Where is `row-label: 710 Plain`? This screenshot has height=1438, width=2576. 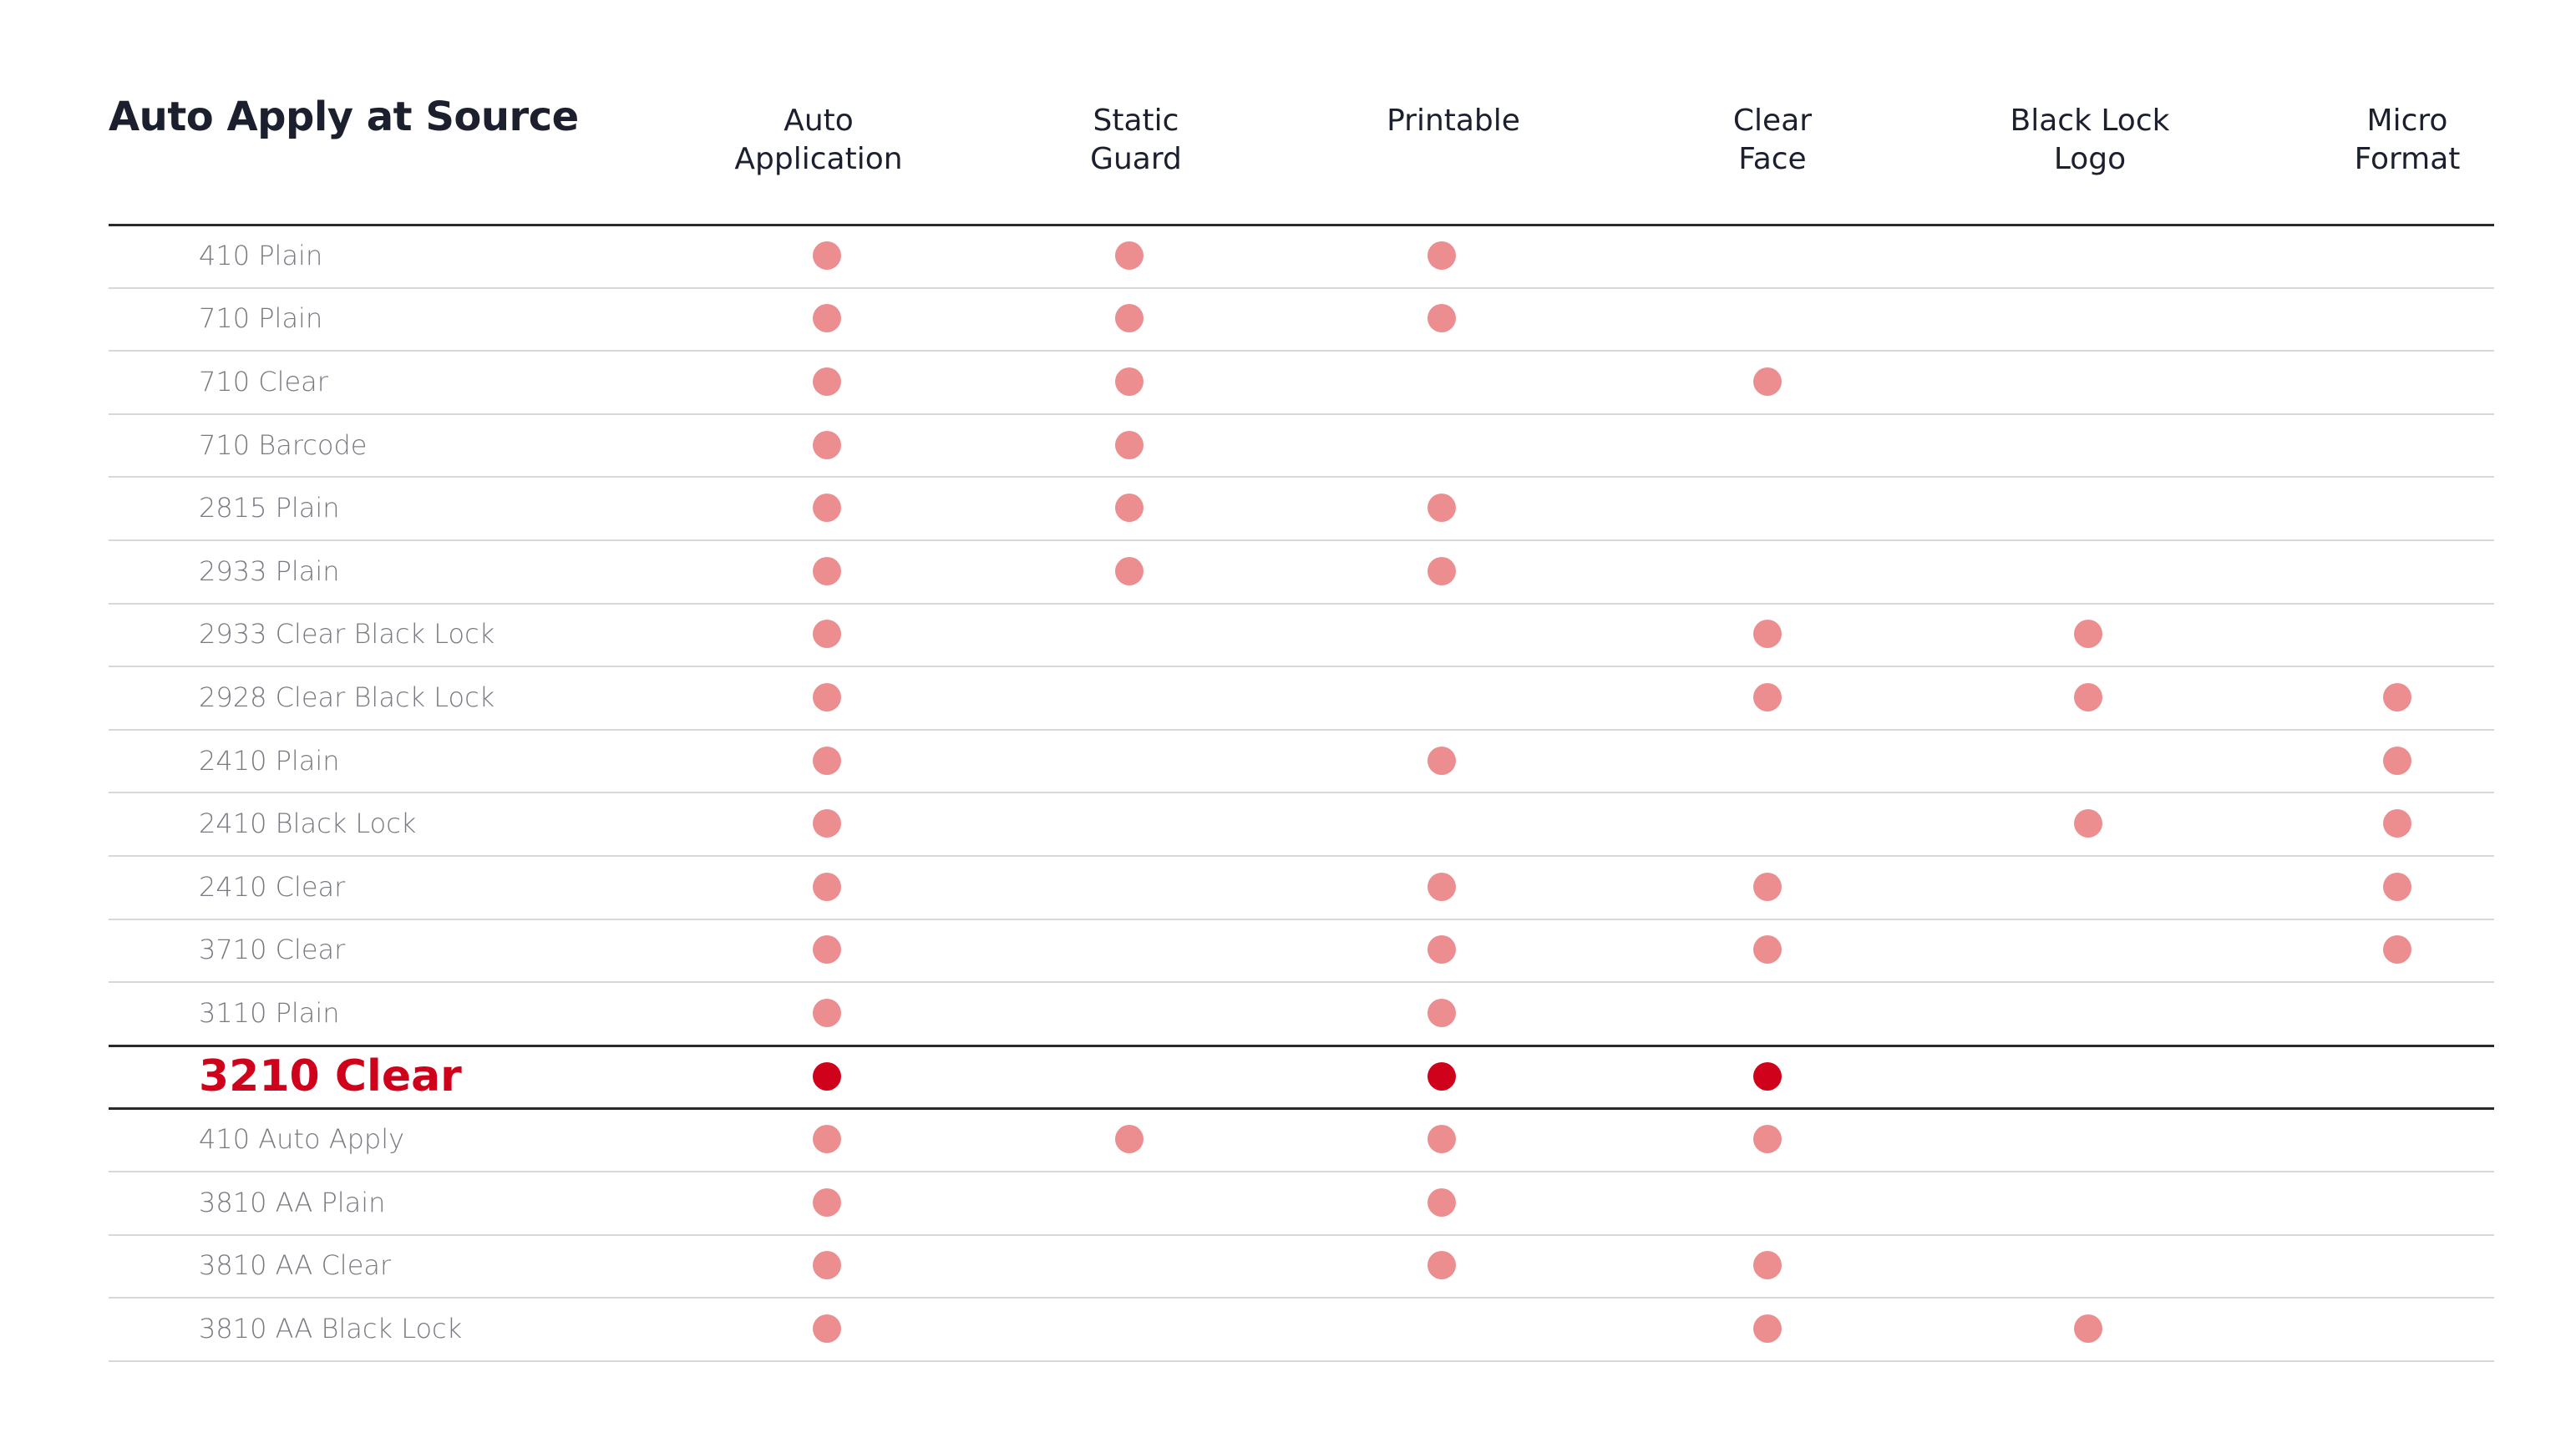
row-label: 710 Plain is located at coordinates (261, 318).